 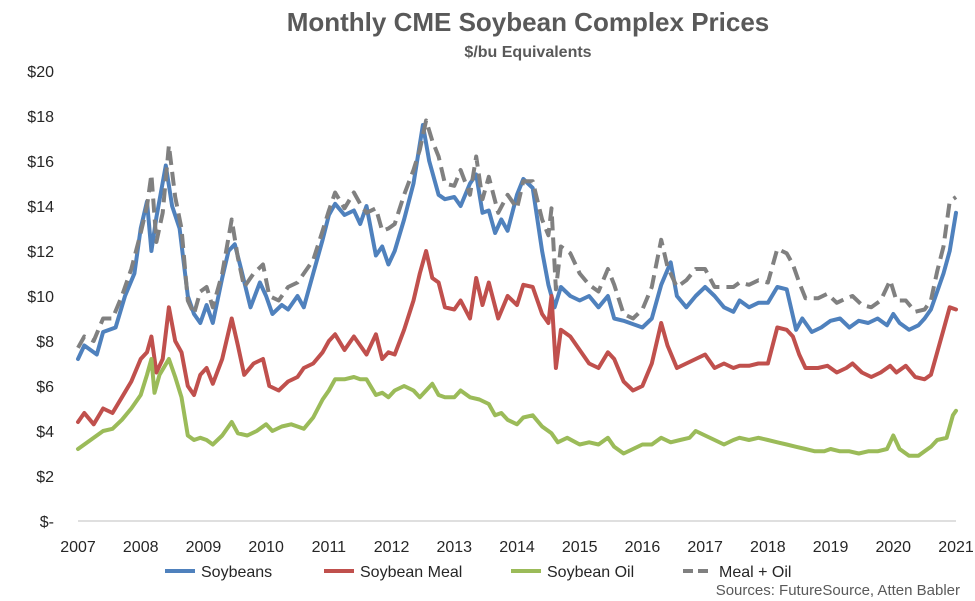 I want to click on y-tick-label: $6, so click(x=45, y=387).